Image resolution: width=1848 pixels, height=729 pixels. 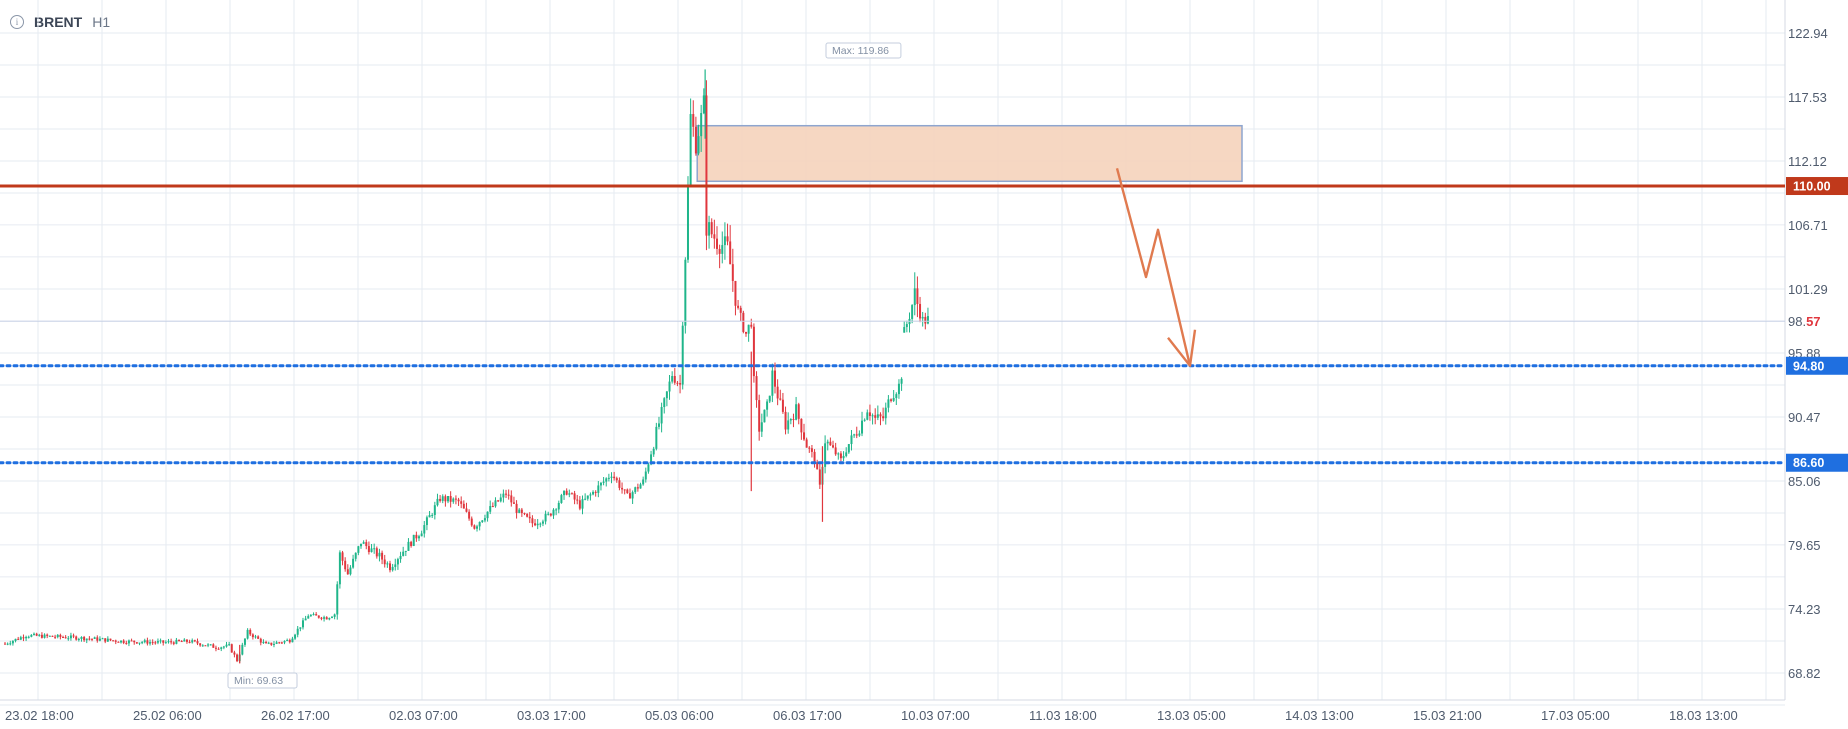 What do you see at coordinates (17, 22) in the screenshot?
I see `info-icon: i` at bounding box center [17, 22].